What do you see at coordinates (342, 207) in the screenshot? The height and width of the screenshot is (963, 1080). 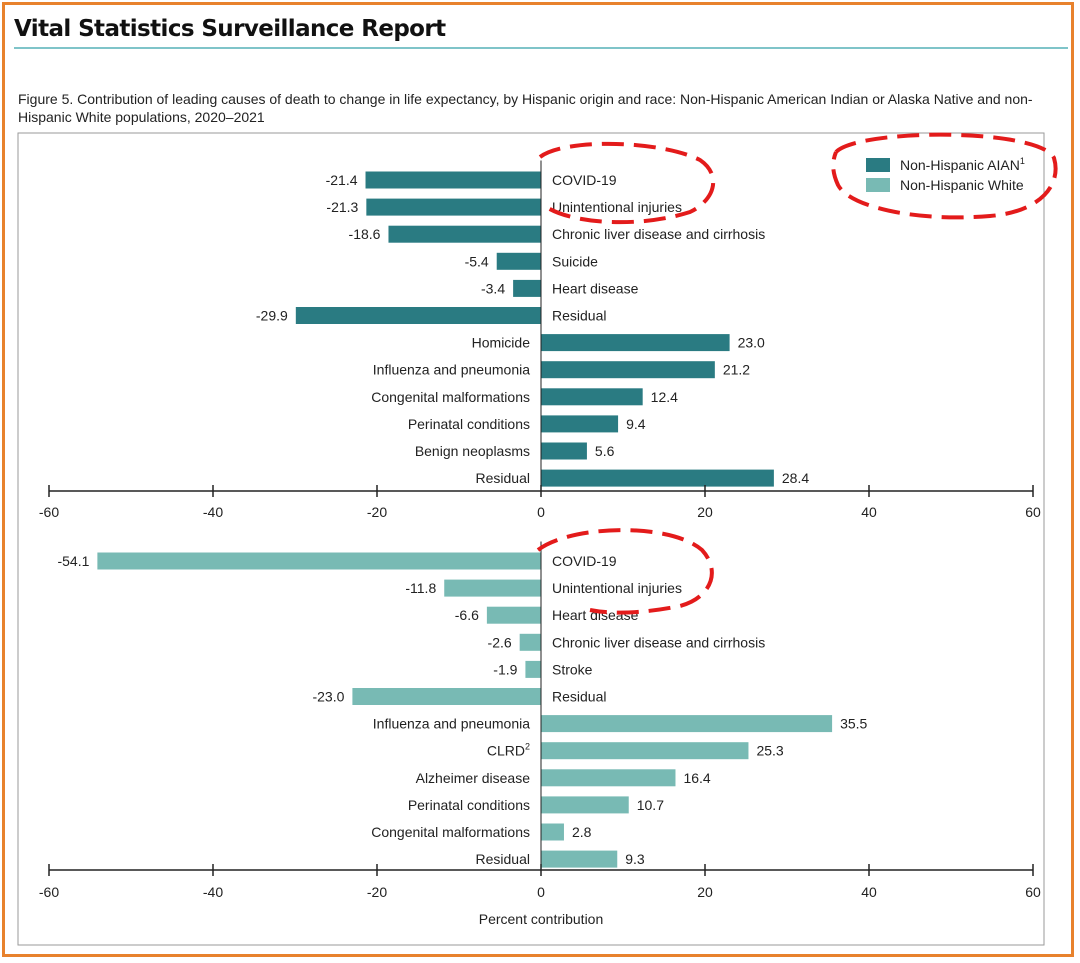 I see `value-label: -21.3` at bounding box center [342, 207].